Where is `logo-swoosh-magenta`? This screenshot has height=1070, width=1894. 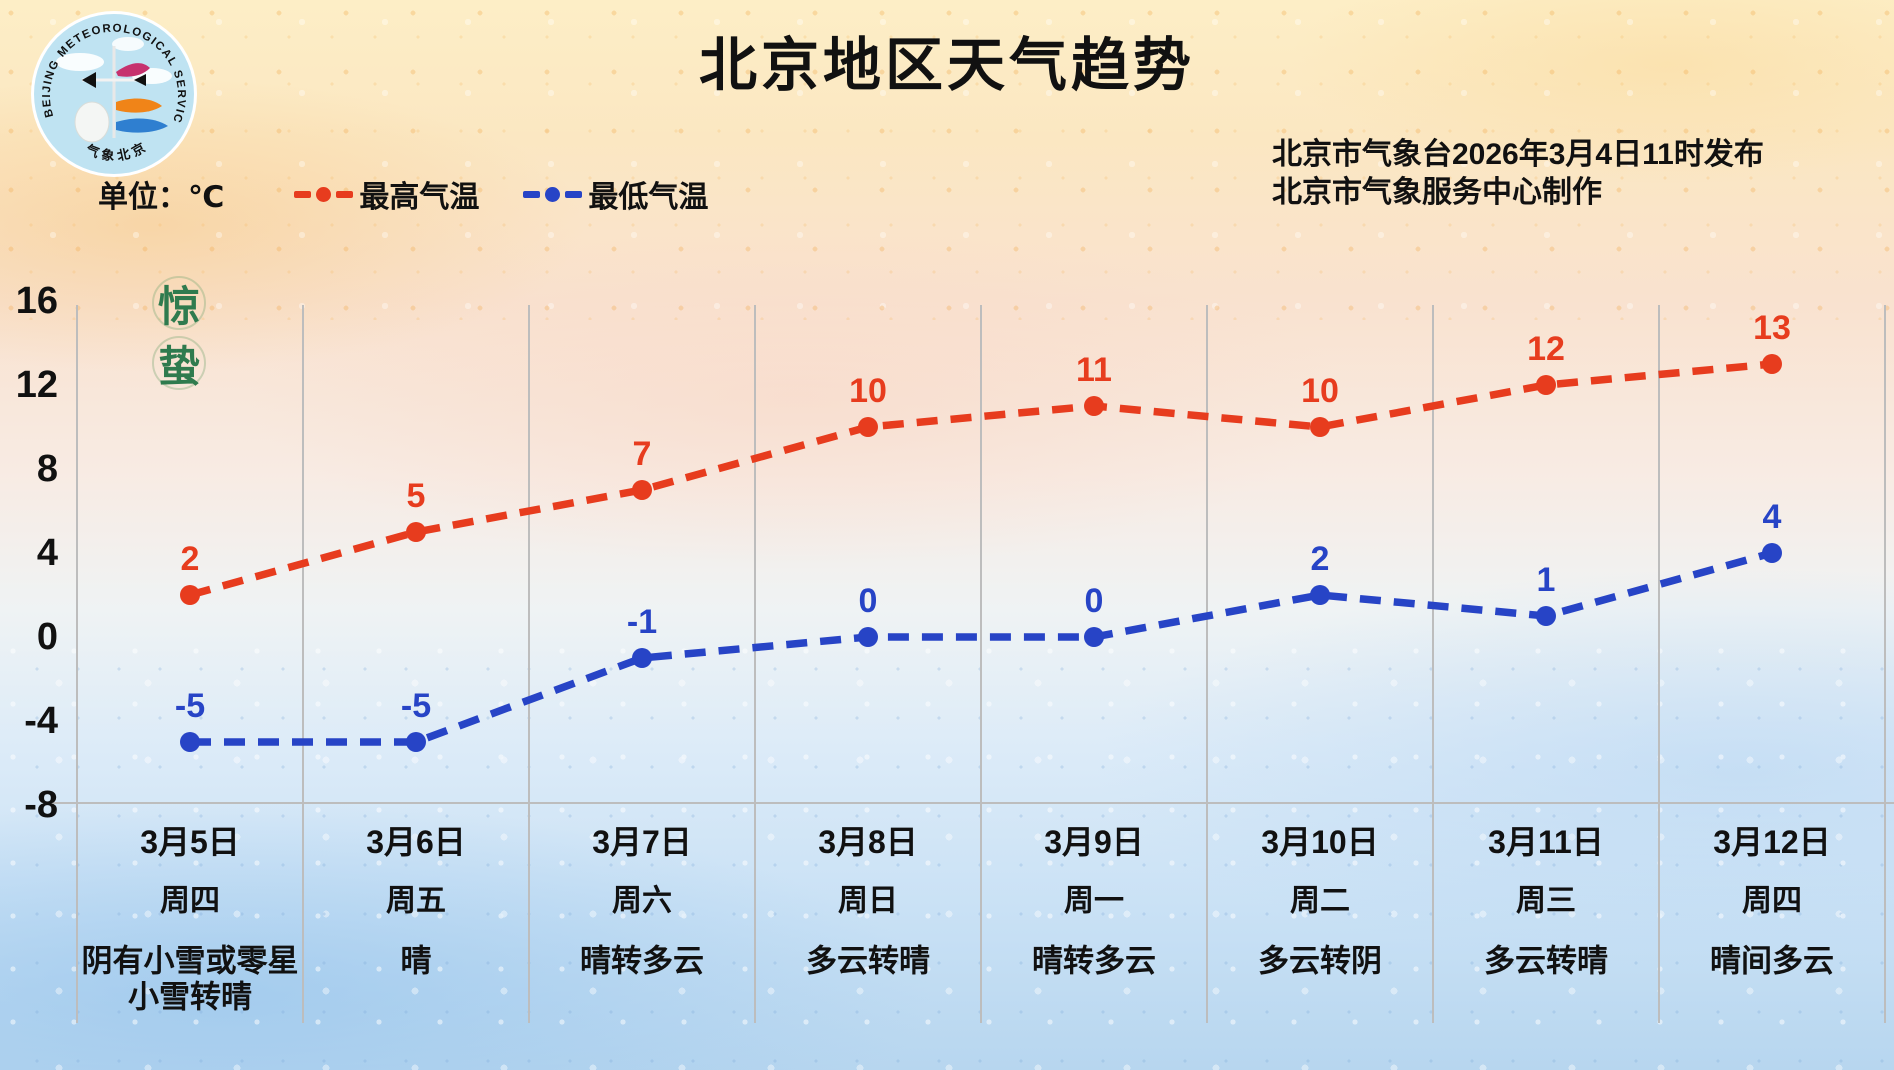 logo-swoosh-magenta is located at coordinates (133, 70).